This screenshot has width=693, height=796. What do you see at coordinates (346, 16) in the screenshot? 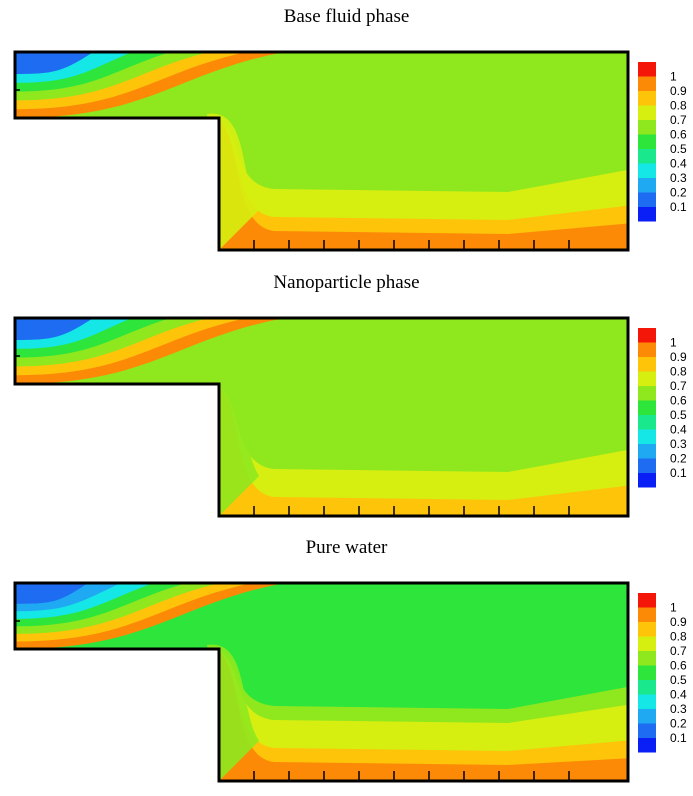
I see `panel-title: Base fluid phase` at bounding box center [346, 16].